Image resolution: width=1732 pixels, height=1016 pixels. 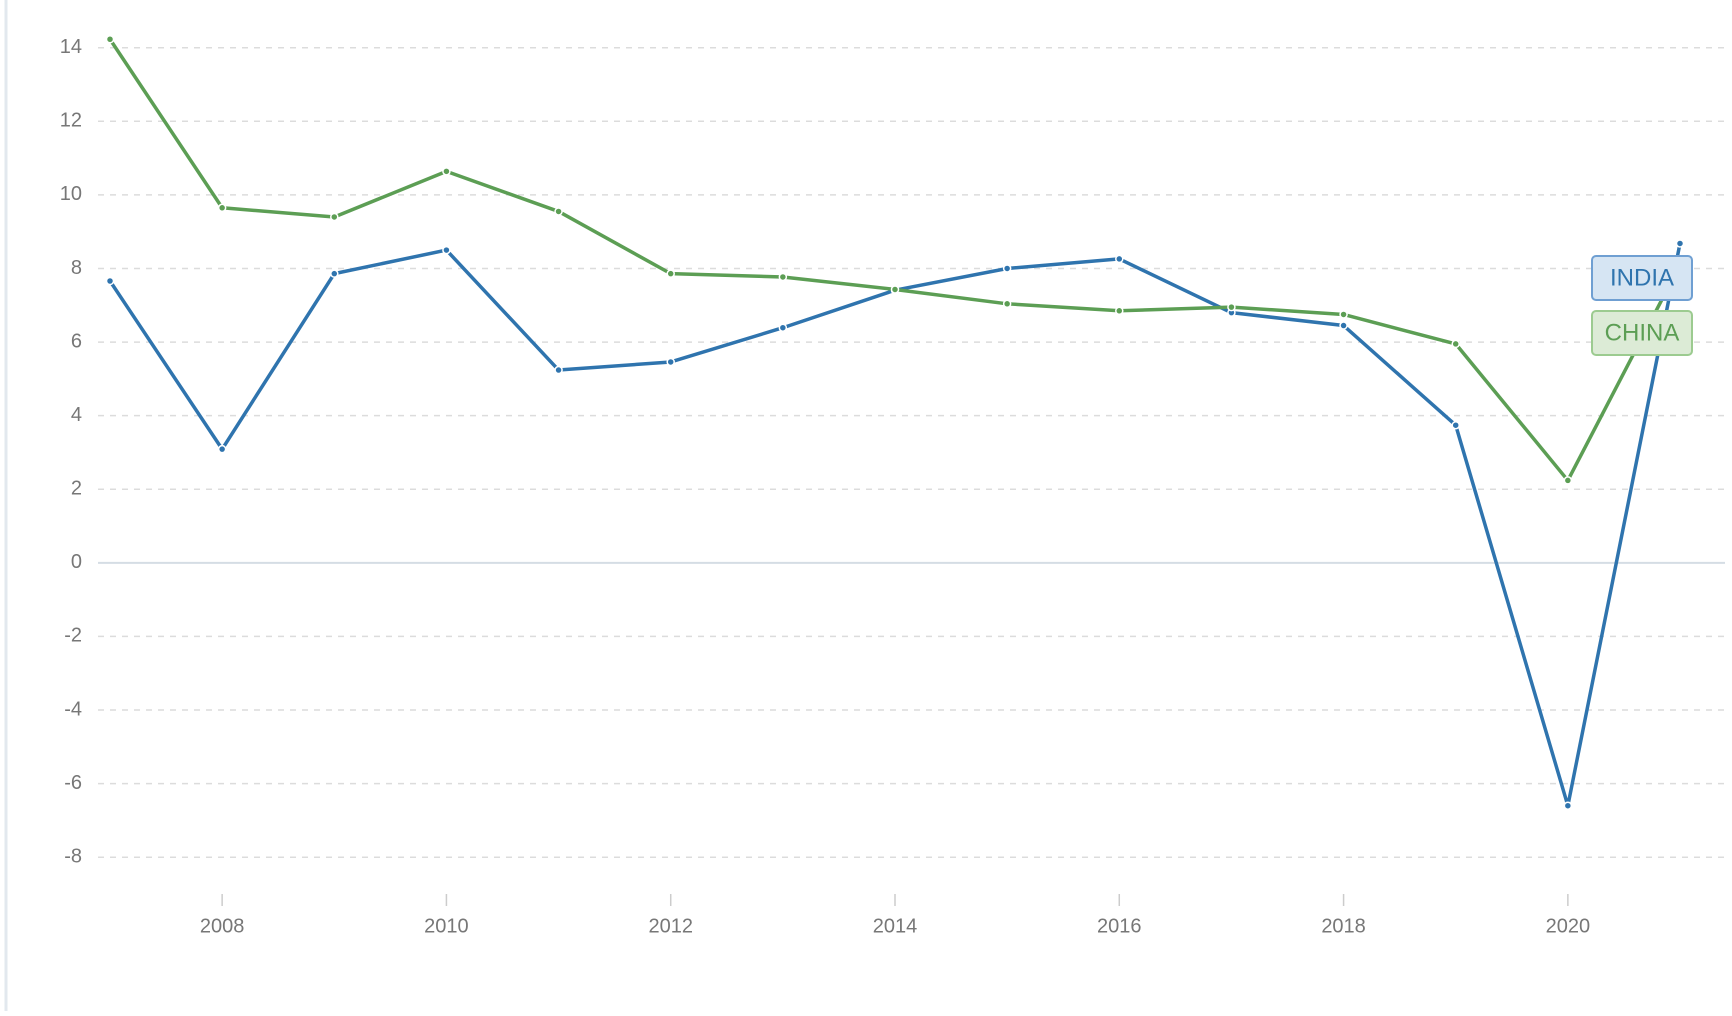 What do you see at coordinates (71, 47) in the screenshot?
I see `y-tick-label: 14` at bounding box center [71, 47].